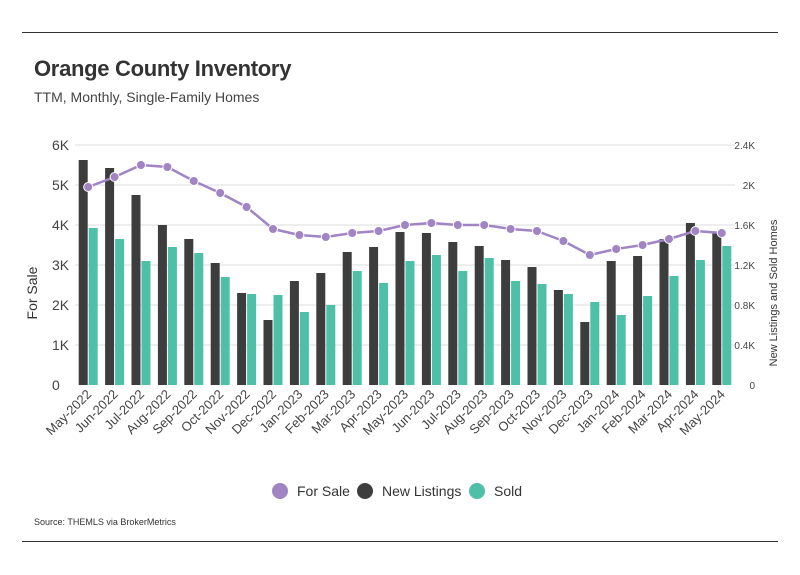  Describe the element at coordinates (105, 522) in the screenshot. I see `source-note: Source: THEMLS via BrokerMetrics` at that location.